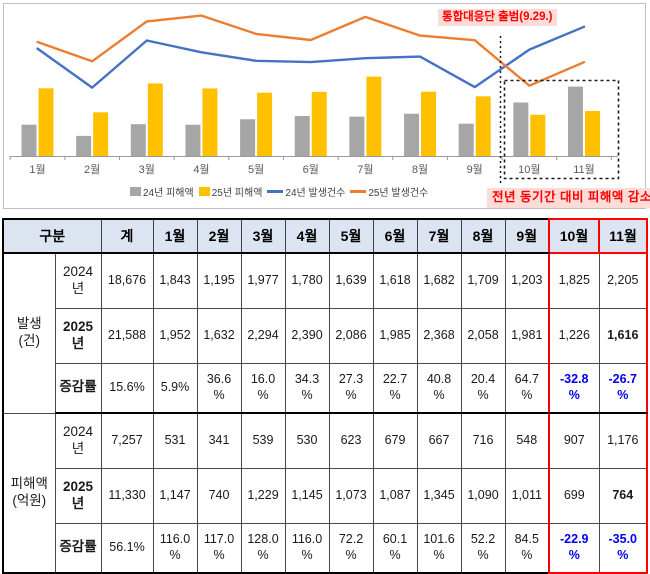  I want to click on chart-legend: 24년 피해액 25년 피해액 24년 발생건수 25년 발생건수, so click(280, 191).